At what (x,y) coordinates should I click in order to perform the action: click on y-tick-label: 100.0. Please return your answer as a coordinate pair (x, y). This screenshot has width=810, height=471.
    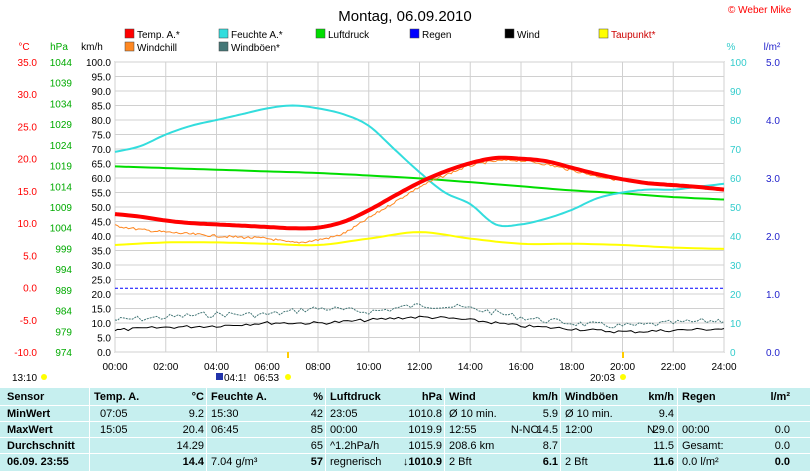
    Looking at the image, I should click on (98, 63).